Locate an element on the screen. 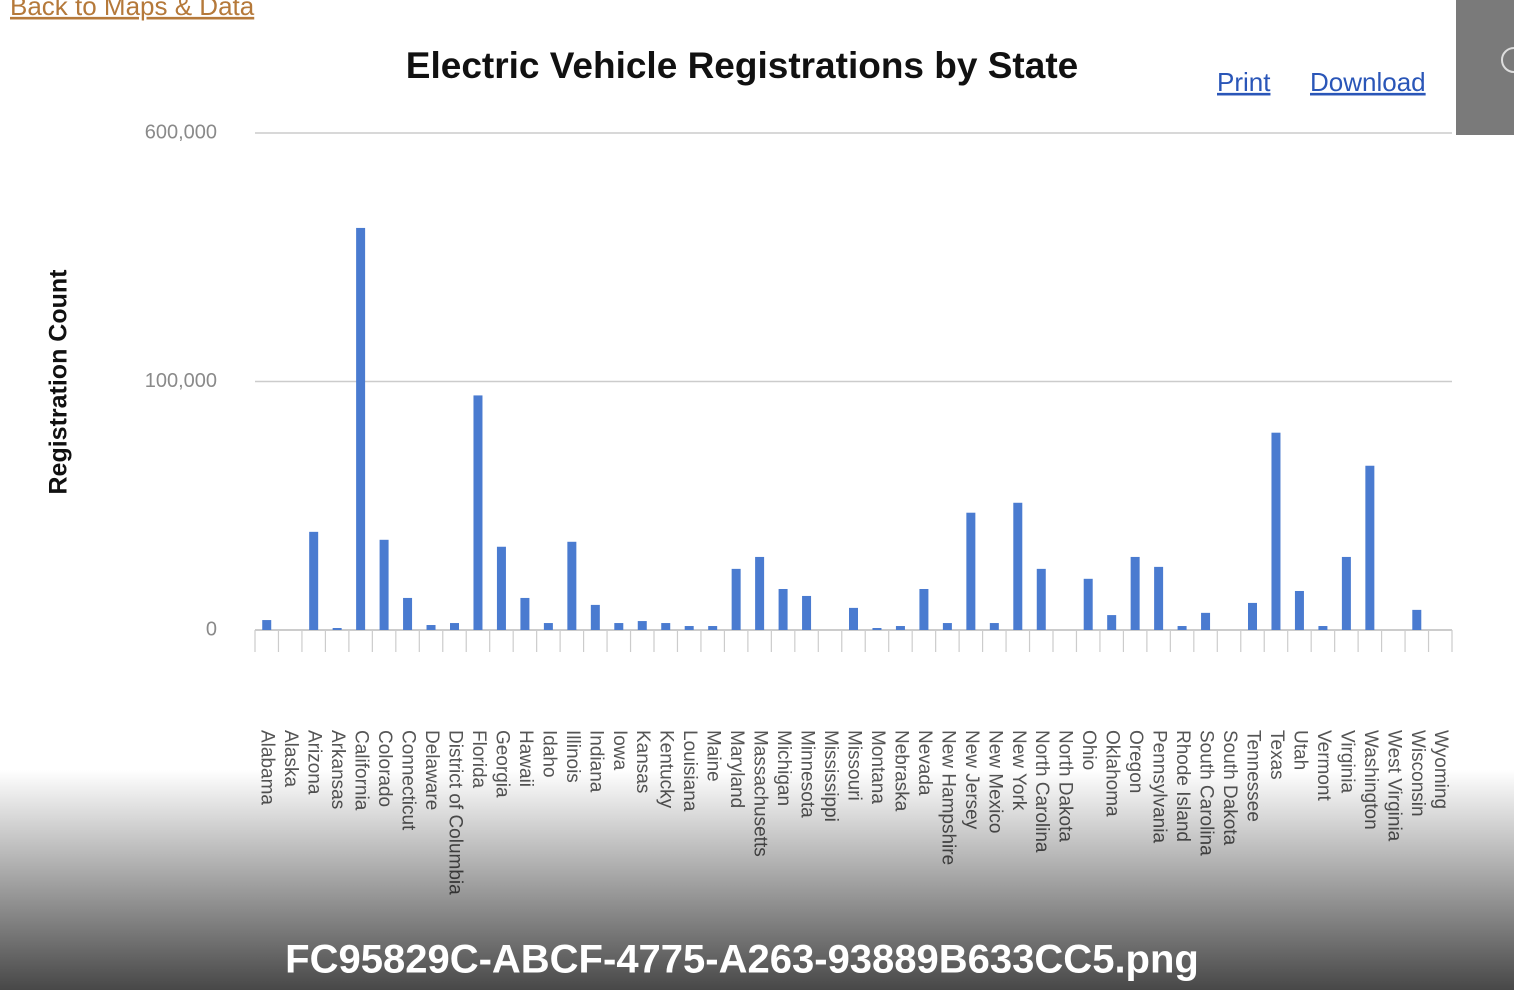 Image resolution: width=1514 pixels, height=990 pixels. x-tick-label: Utah is located at coordinates (1299, 750).